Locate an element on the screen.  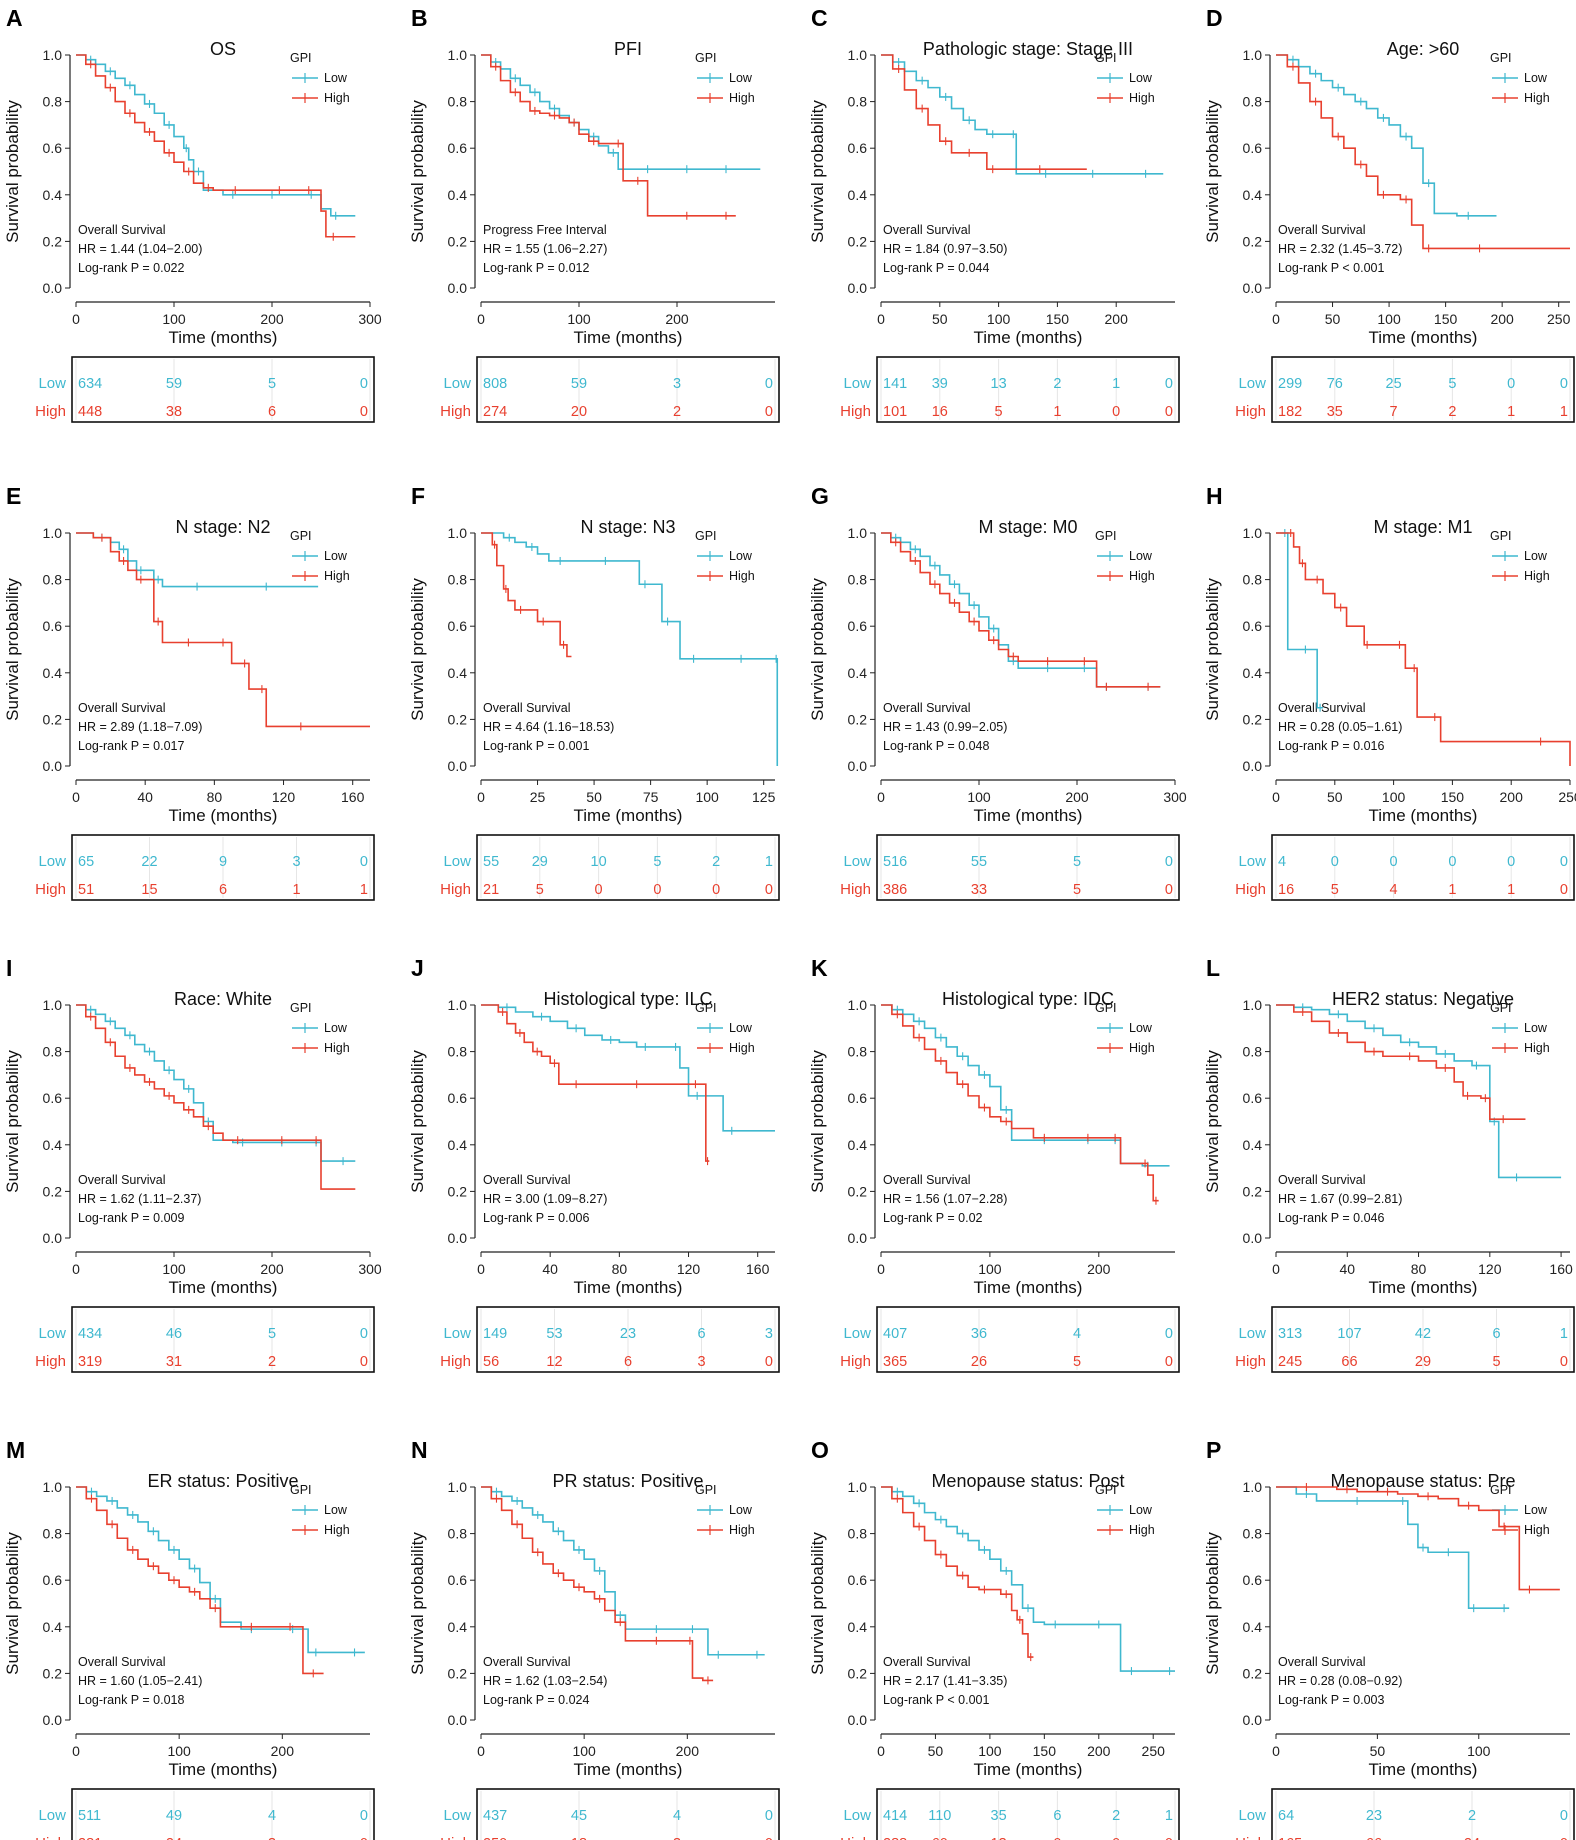
risk-count-high: 2 is located at coordinates (272, 1362).